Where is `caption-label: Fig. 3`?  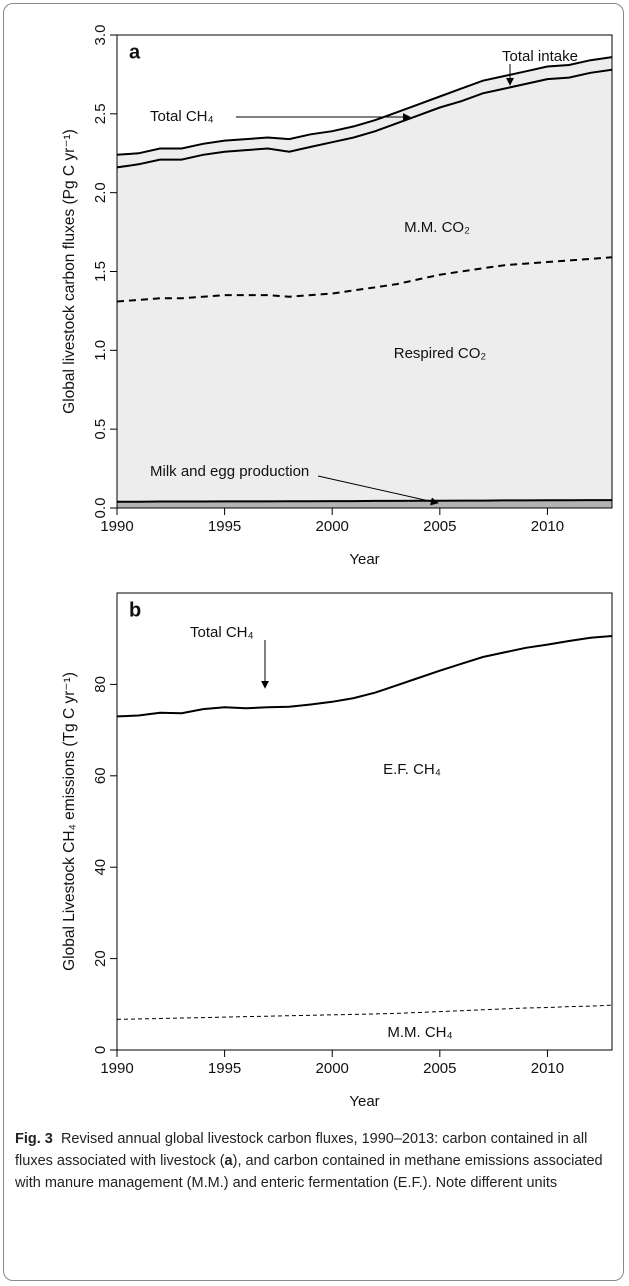
caption-label: Fig. 3 is located at coordinates (34, 1139).